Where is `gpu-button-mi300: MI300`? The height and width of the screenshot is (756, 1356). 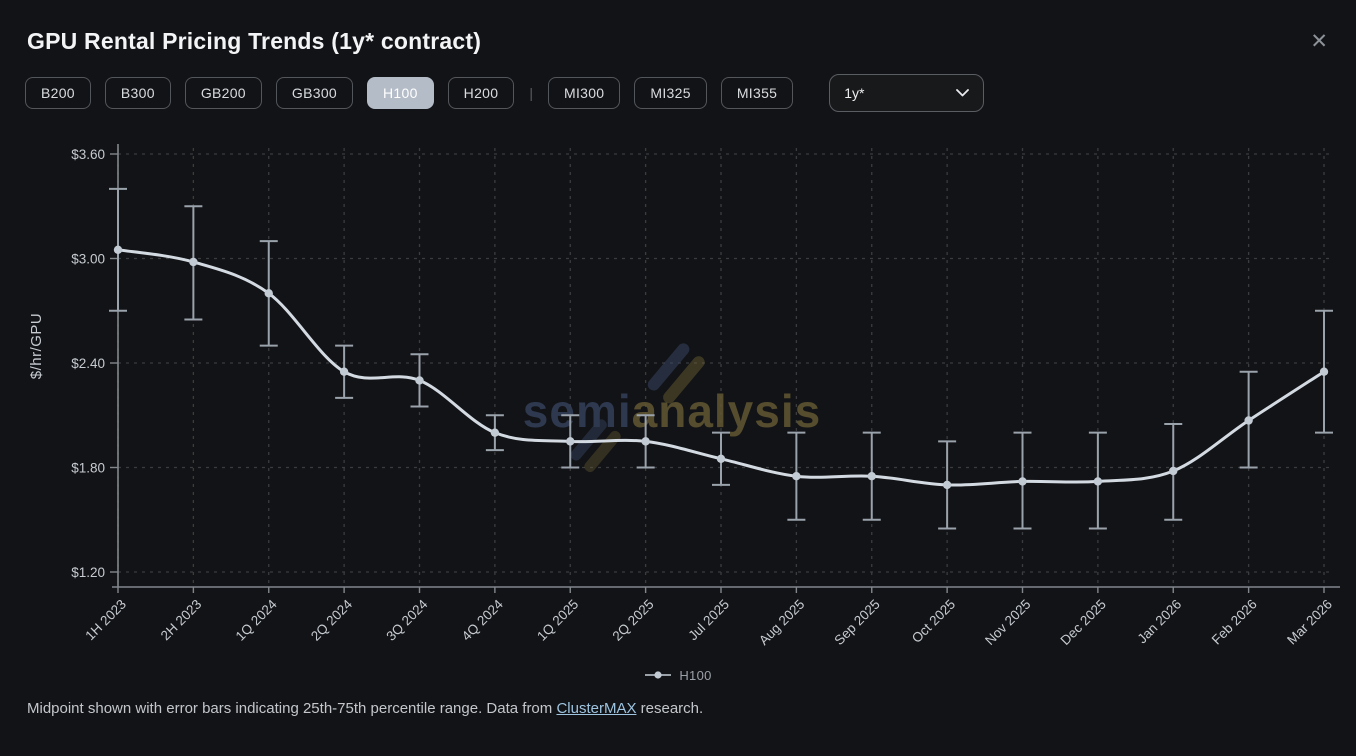
gpu-button-mi300: MI300 is located at coordinates (584, 93).